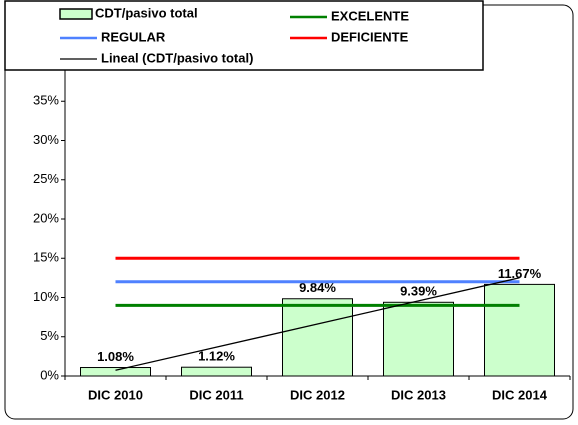 The width and height of the screenshot is (578, 425). I want to click on legend-label: CDT/pasivo total, so click(146, 12).